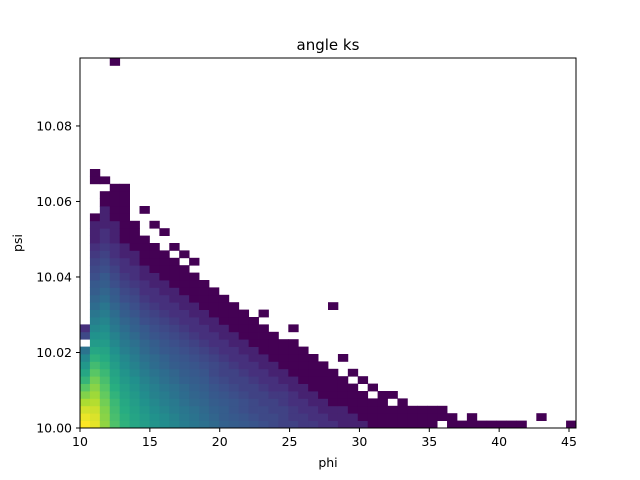  Describe the element at coordinates (54, 125) in the screenshot. I see `y-tick-label: 10.08` at that location.